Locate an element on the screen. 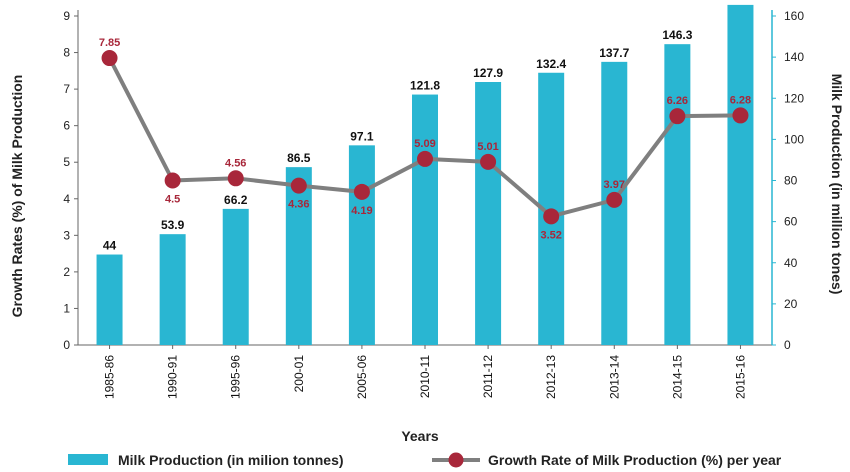 This screenshot has height=472, width=850. right-tick-label: 20 is located at coordinates (791, 304).